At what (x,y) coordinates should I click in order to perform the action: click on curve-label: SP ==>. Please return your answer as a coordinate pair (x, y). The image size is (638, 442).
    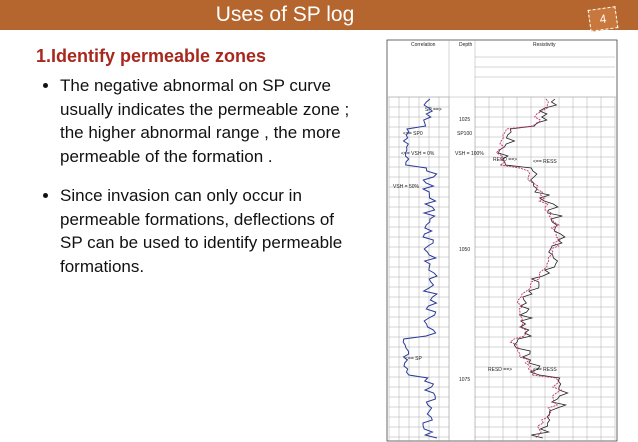
    Looking at the image, I should click on (433, 110).